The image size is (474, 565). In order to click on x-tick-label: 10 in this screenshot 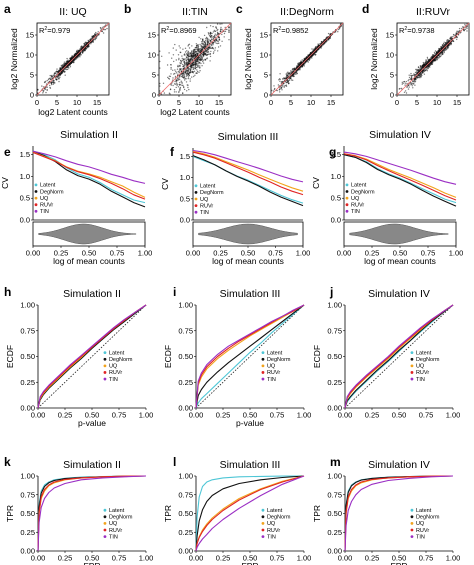, I will do `click(77, 102)`.